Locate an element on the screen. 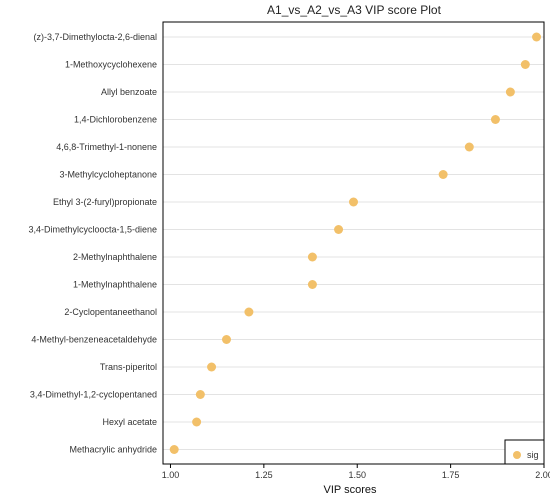 The image size is (550, 498). x-tick-label: 1.75 is located at coordinates (451, 475).